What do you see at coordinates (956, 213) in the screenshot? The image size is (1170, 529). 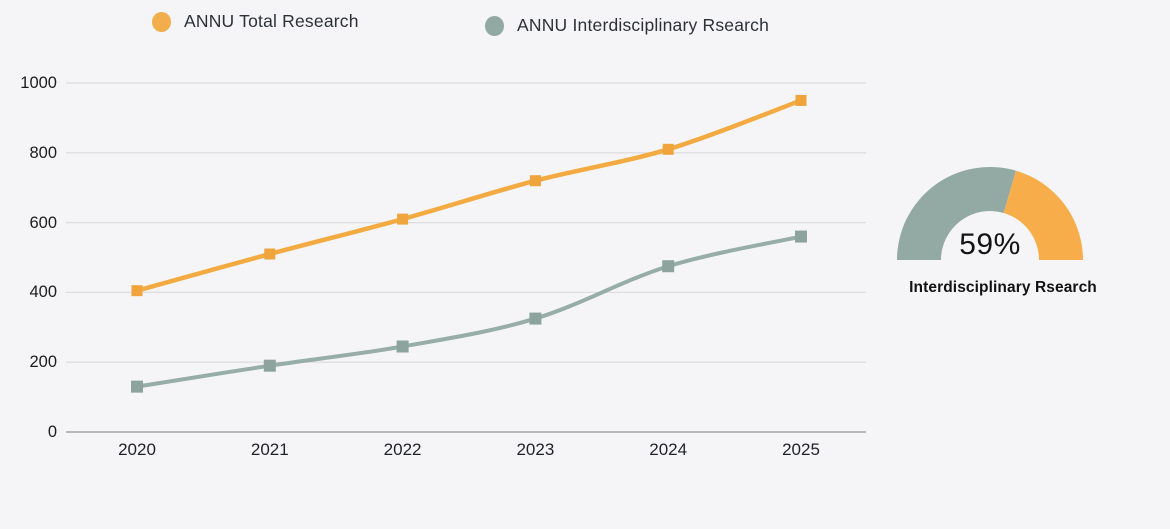 I see `gauge-filled-arc` at bounding box center [956, 213].